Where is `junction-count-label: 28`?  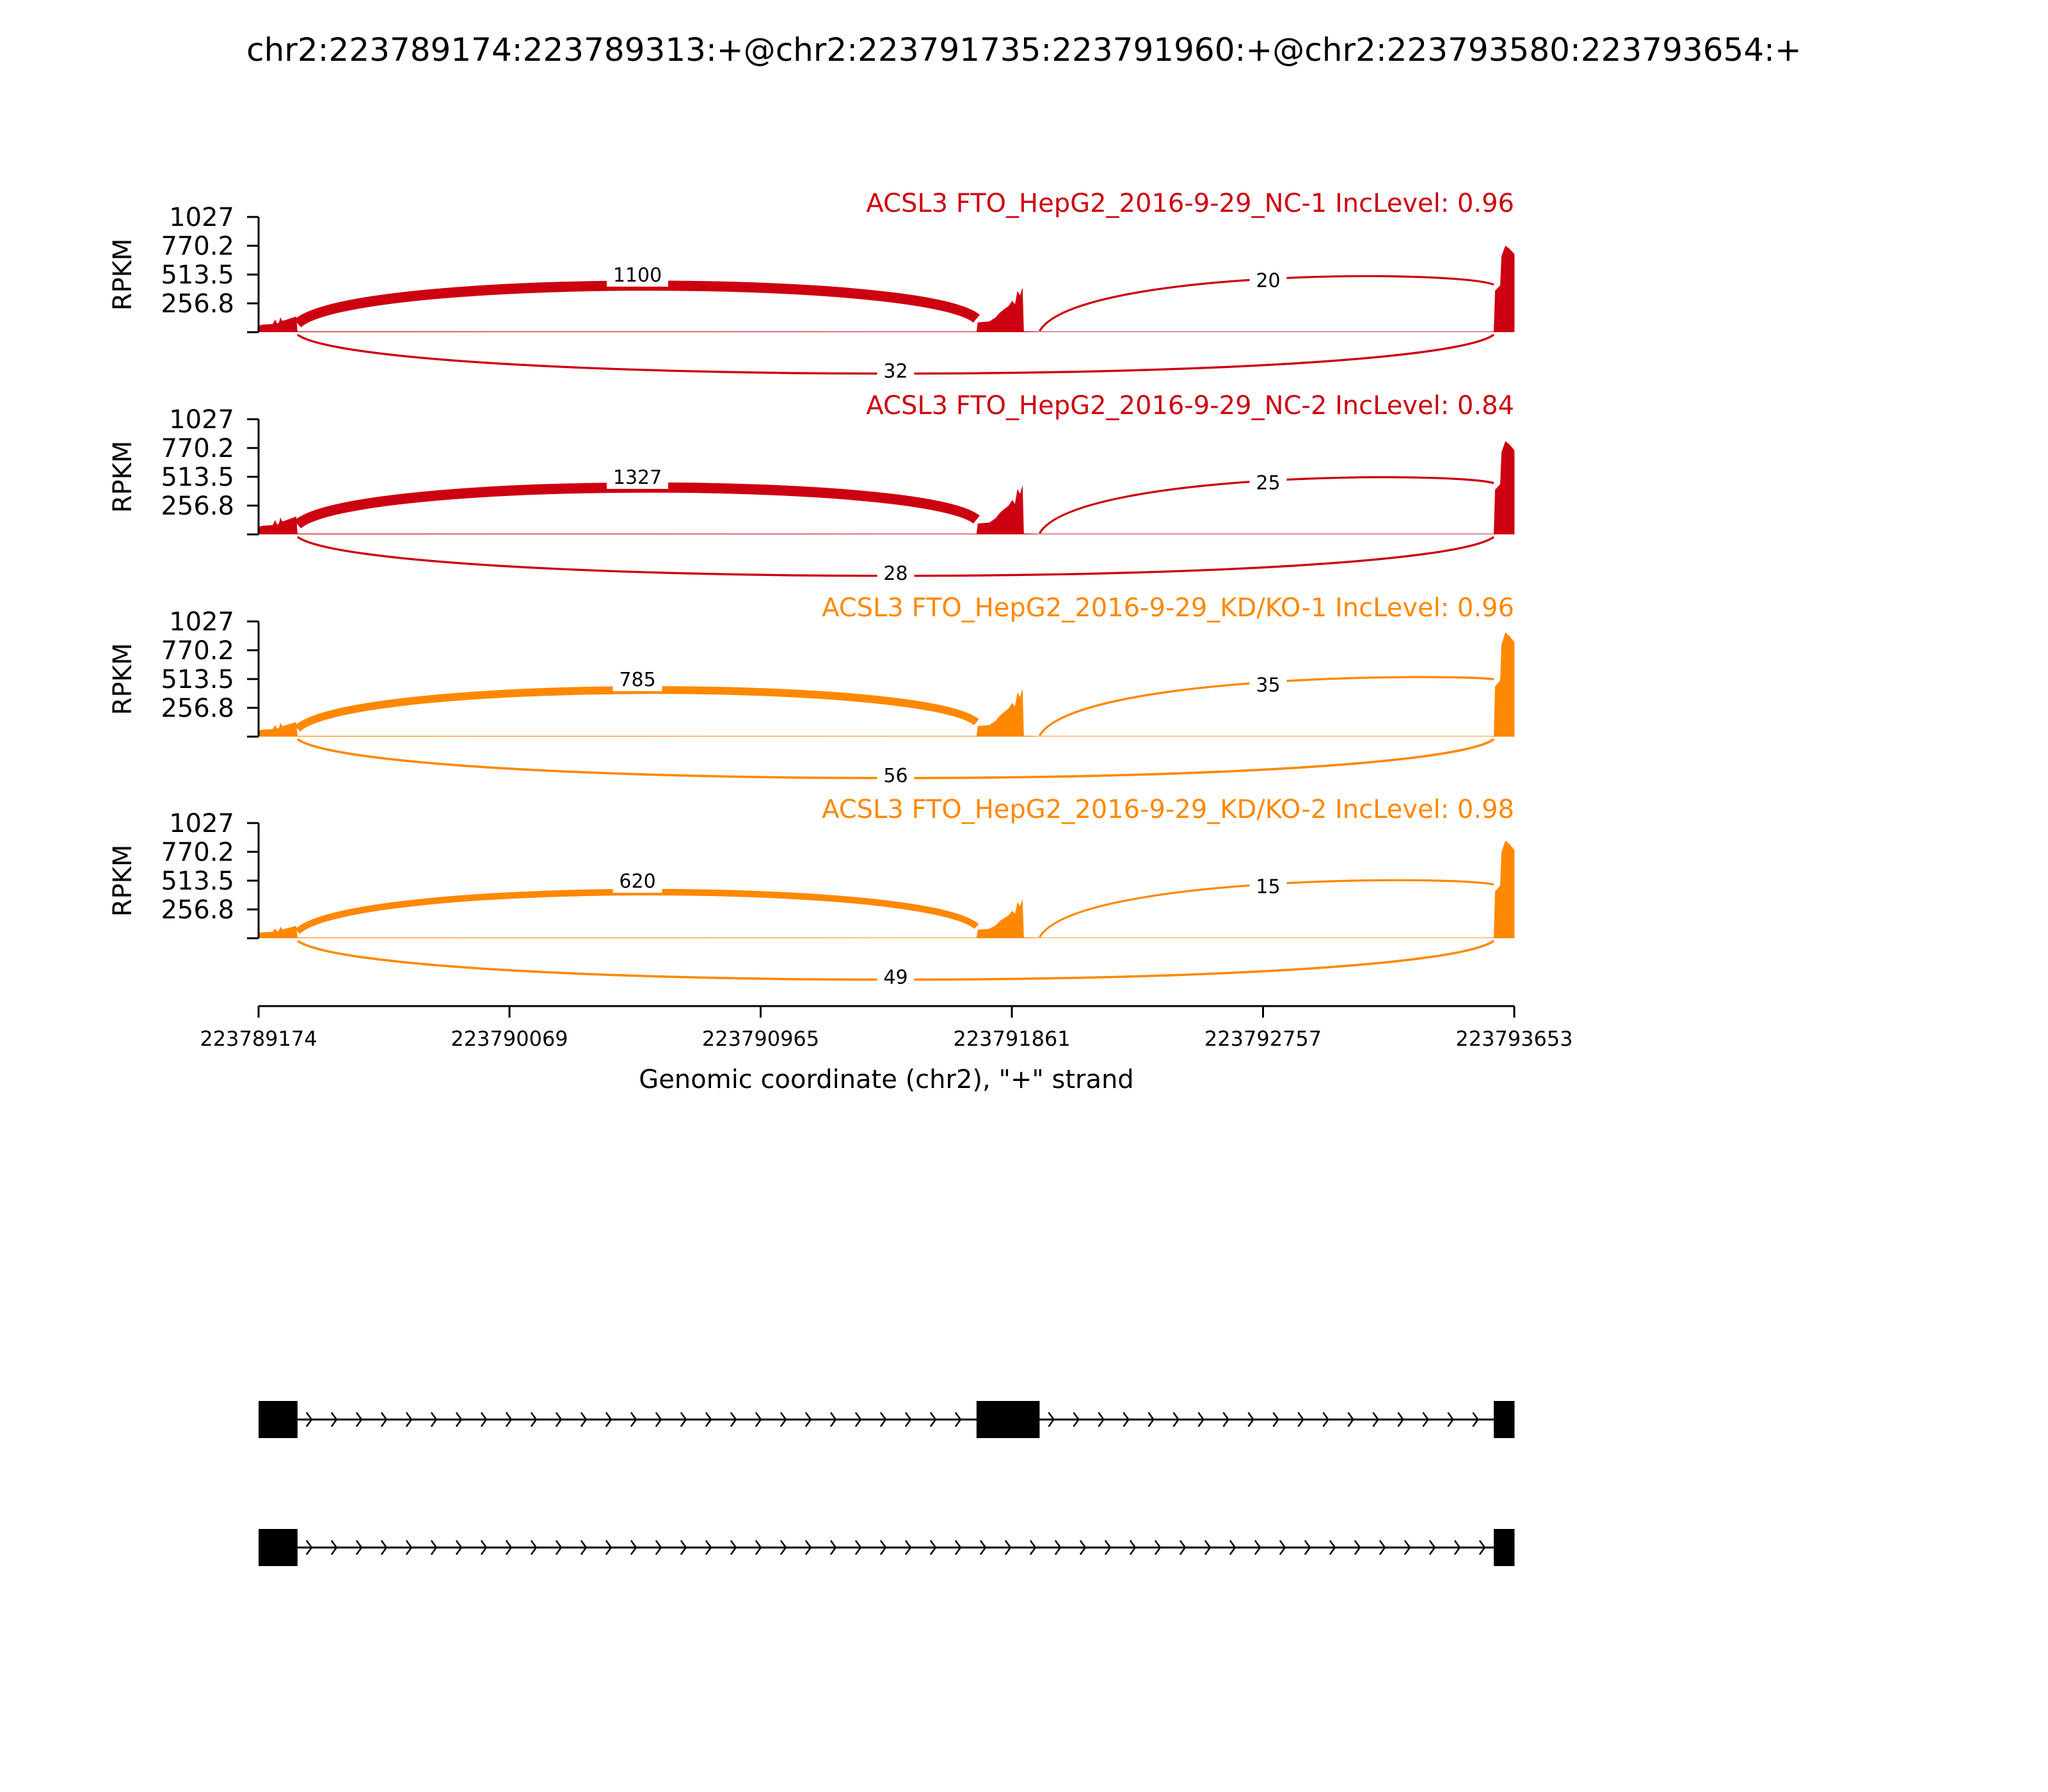
junction-count-label: 28 is located at coordinates (895, 574).